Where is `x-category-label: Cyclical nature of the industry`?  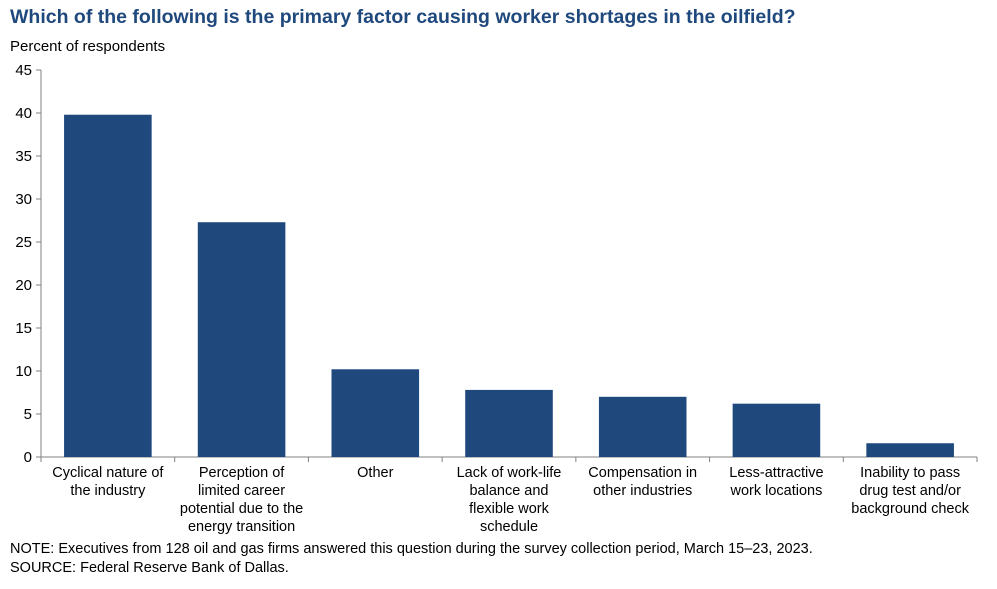
x-category-label: Cyclical nature of the industry is located at coordinates (108, 482).